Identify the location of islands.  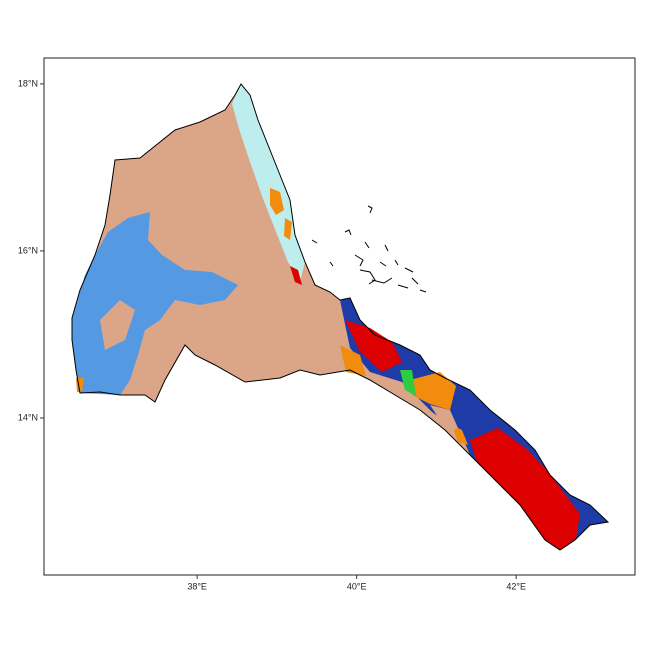
(369, 249).